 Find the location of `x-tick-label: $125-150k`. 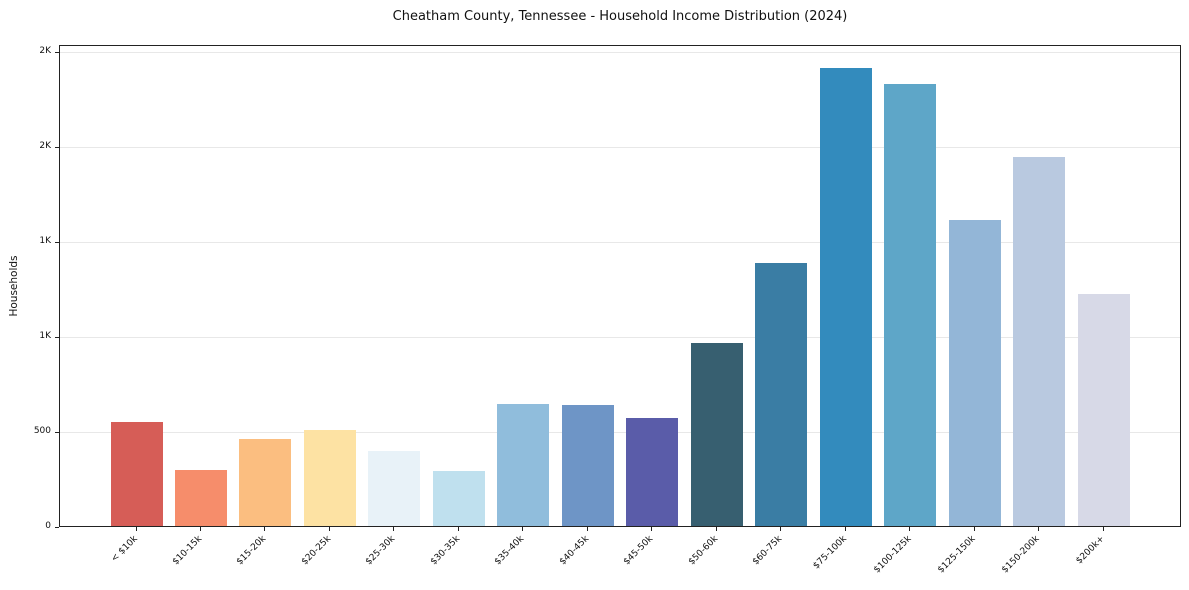

x-tick-label: $125-150k is located at coordinates (957, 555).